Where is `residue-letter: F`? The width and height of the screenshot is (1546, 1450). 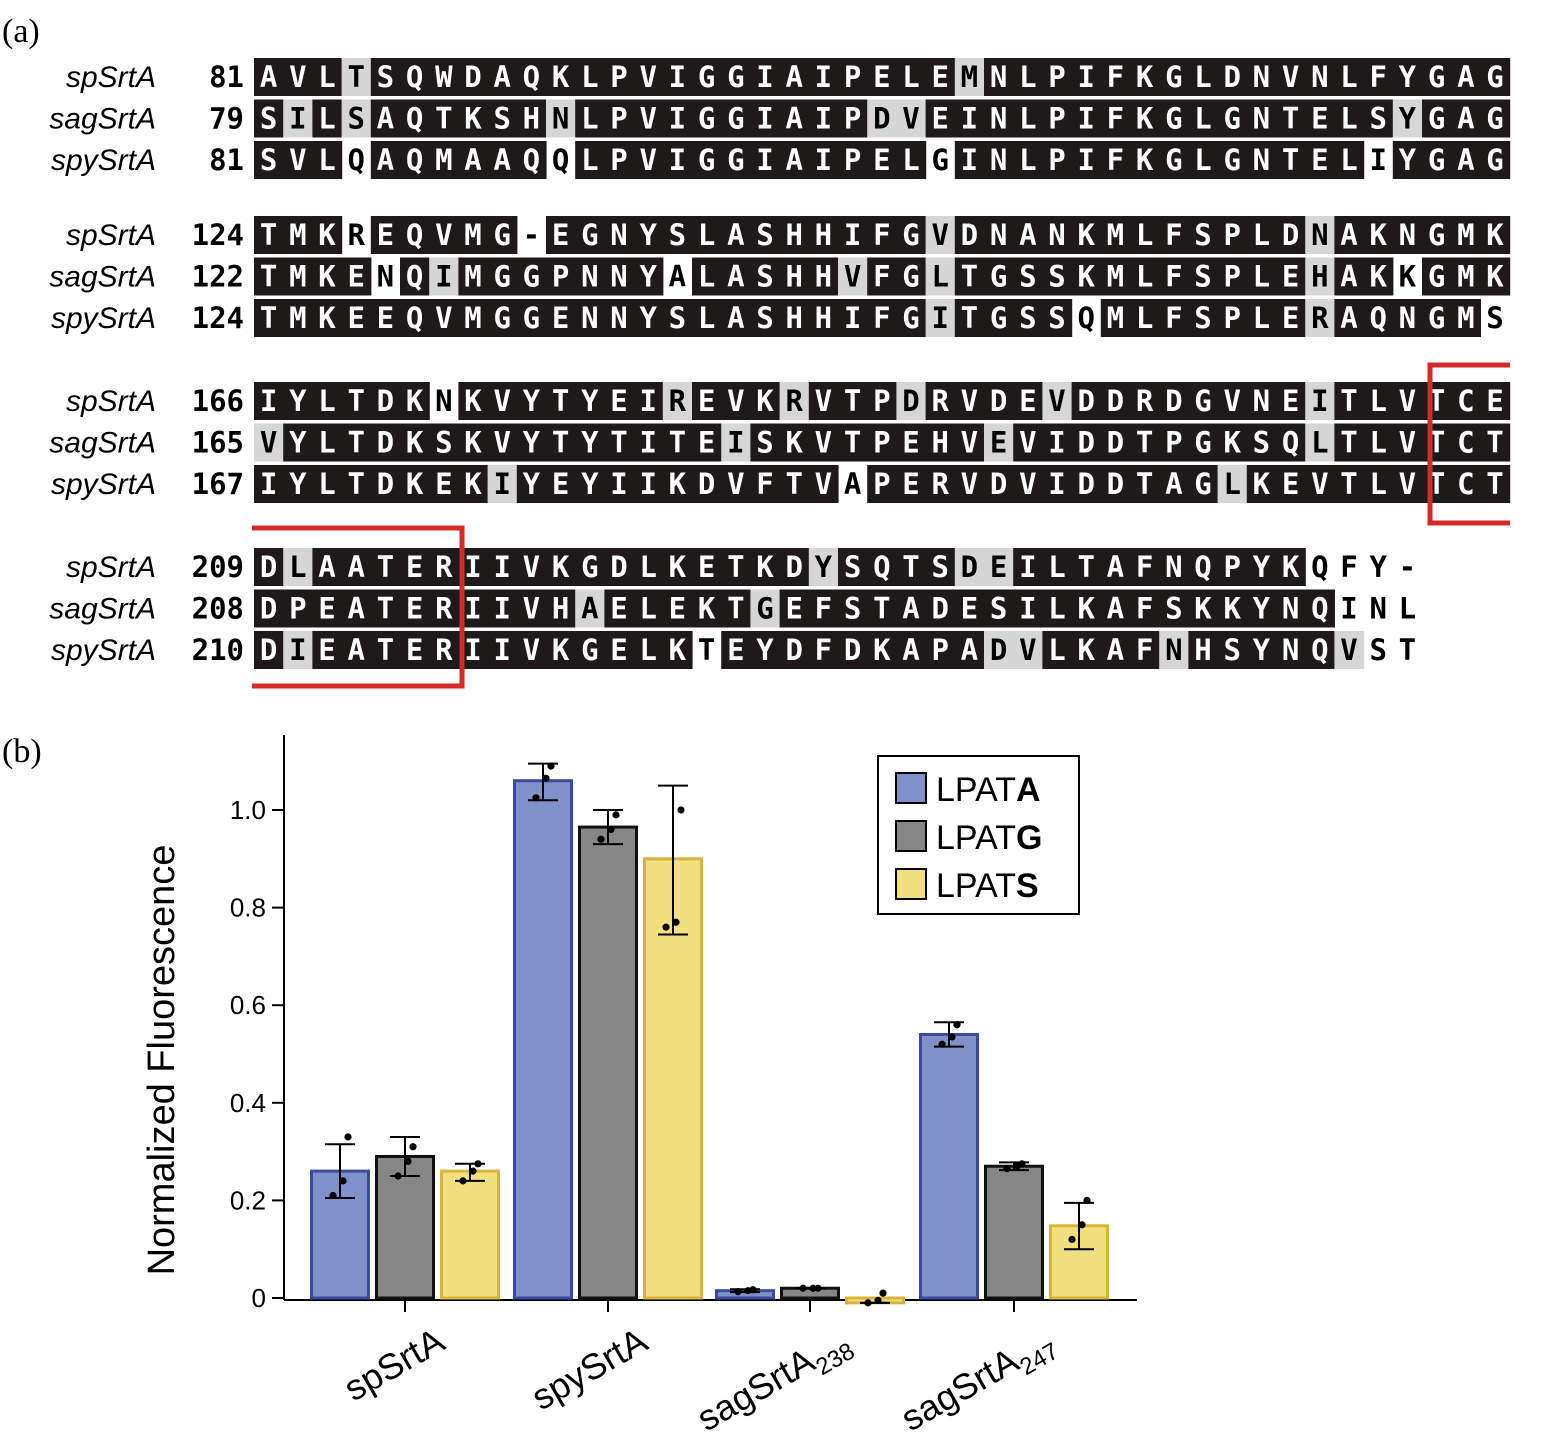 residue-letter: F is located at coordinates (1115, 77).